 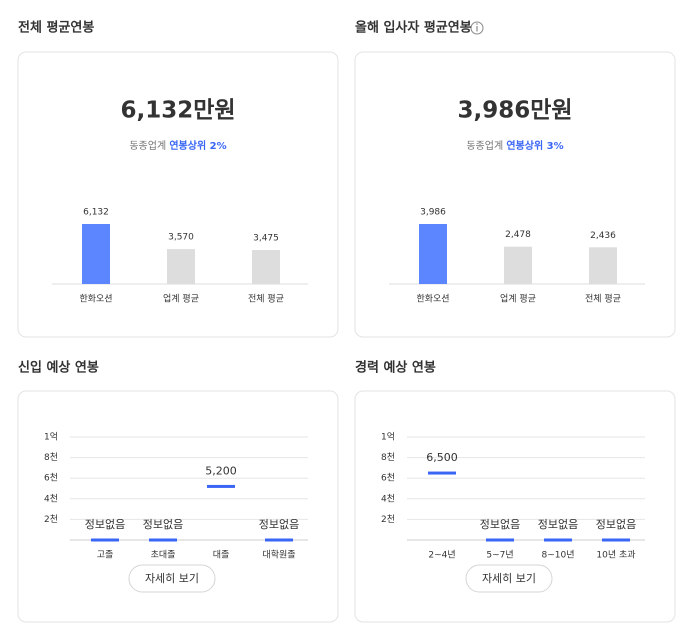 I want to click on value-label: 3,570, so click(x=181, y=238).